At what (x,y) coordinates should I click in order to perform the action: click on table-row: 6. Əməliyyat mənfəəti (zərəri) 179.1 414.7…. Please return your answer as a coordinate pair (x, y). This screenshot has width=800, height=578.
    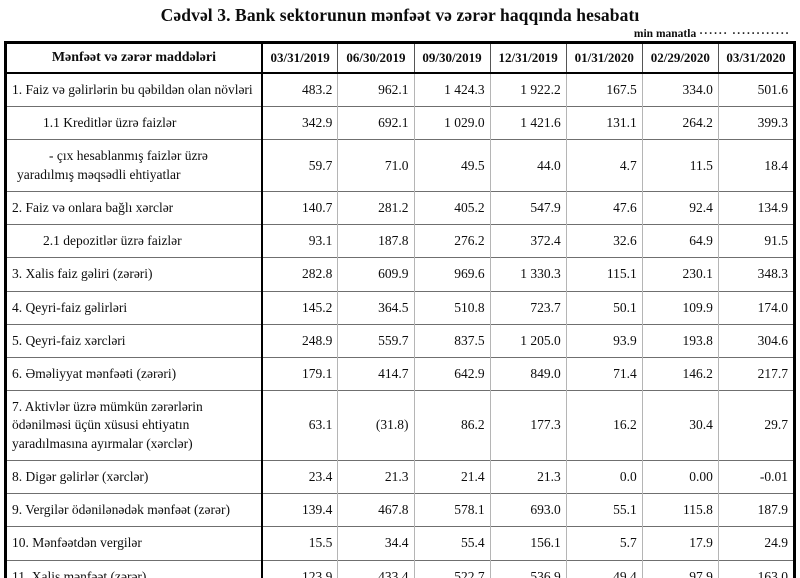
    Looking at the image, I should click on (400, 373).